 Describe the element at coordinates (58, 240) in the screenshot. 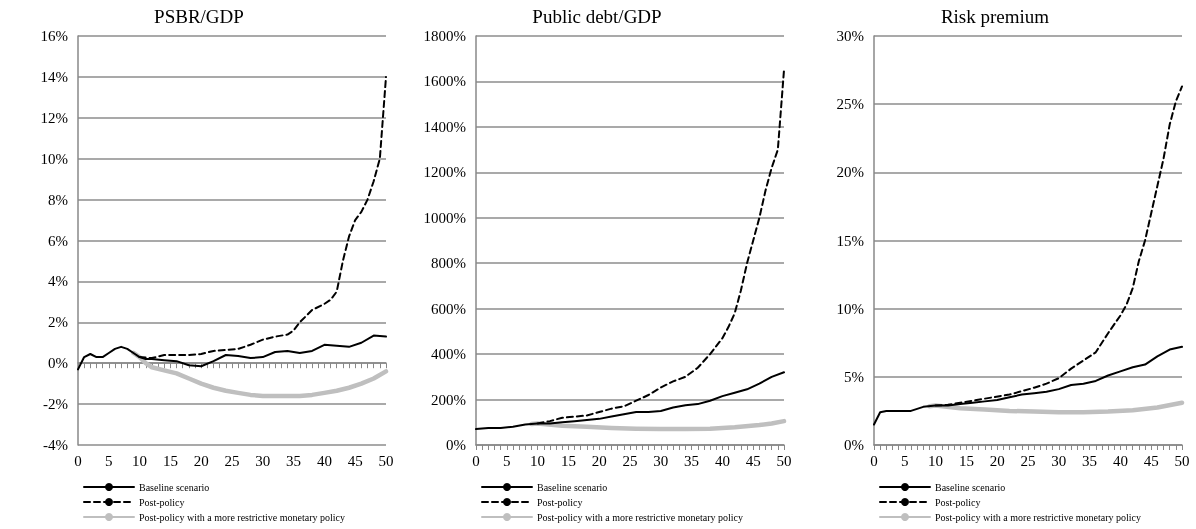

I see `y-tick-label: 6%` at that location.